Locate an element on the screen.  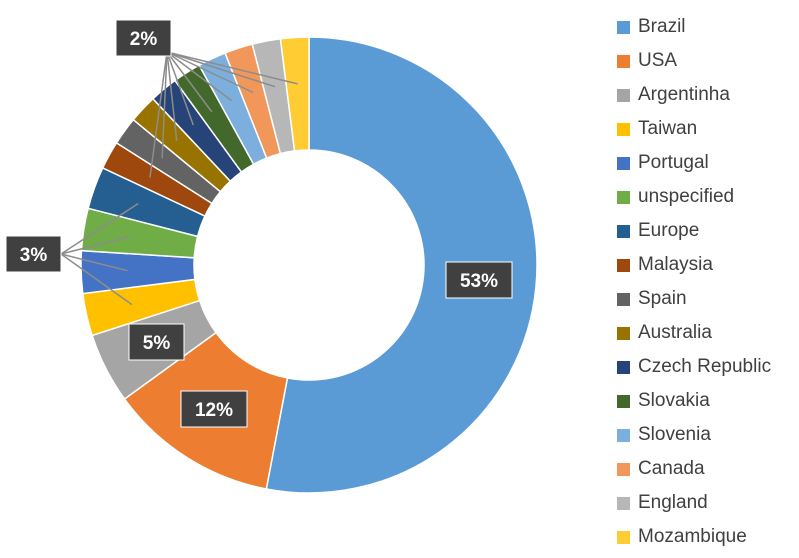
legend-item-unspecified: unspecified is located at coordinates (694, 197).